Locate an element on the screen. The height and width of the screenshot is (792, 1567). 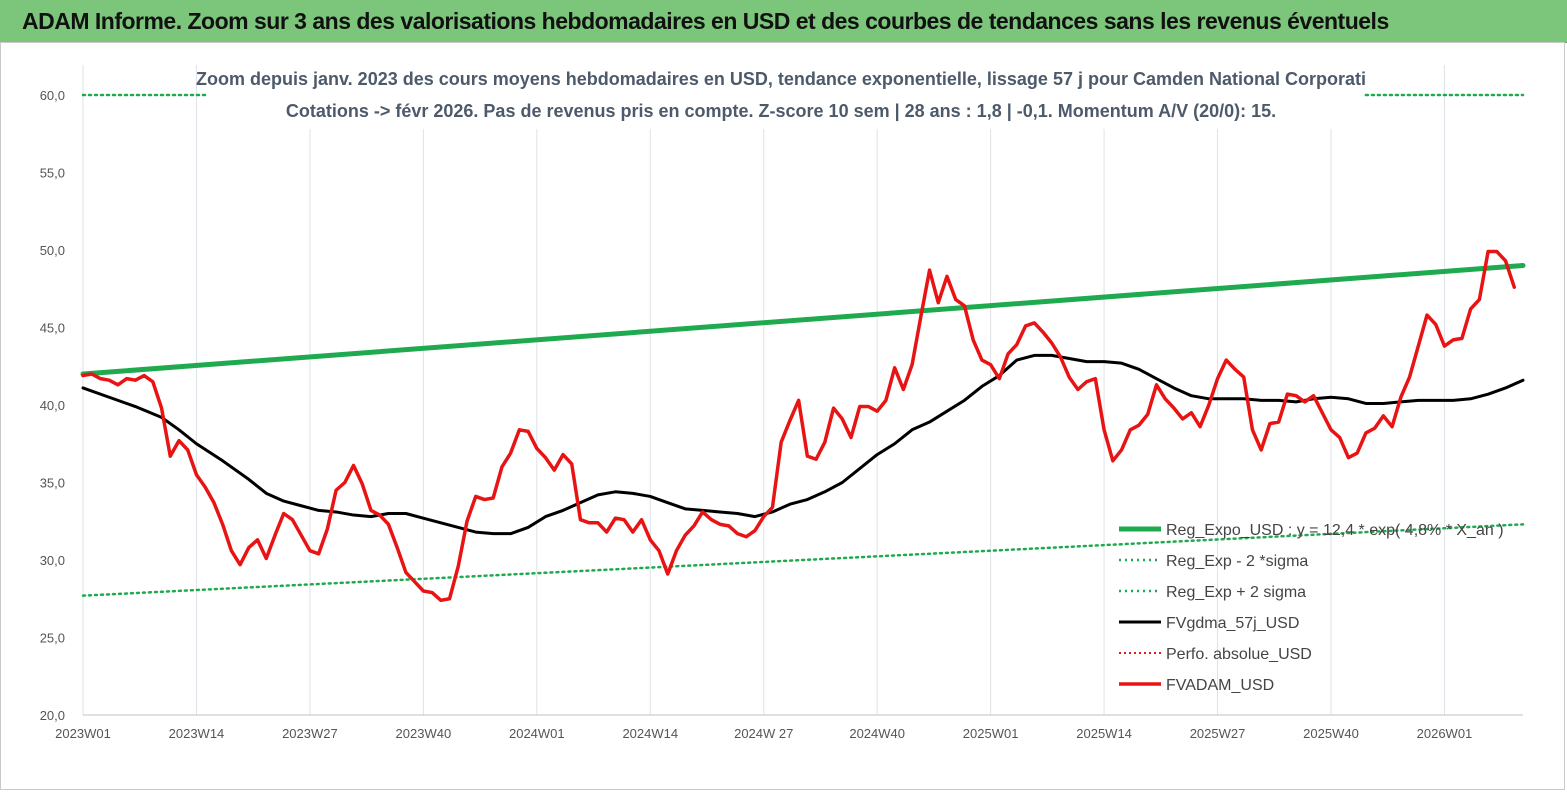
legend-label-reg-exp-2-sigma: Reg_Exp + 2 sigma is located at coordinates (1236, 592).